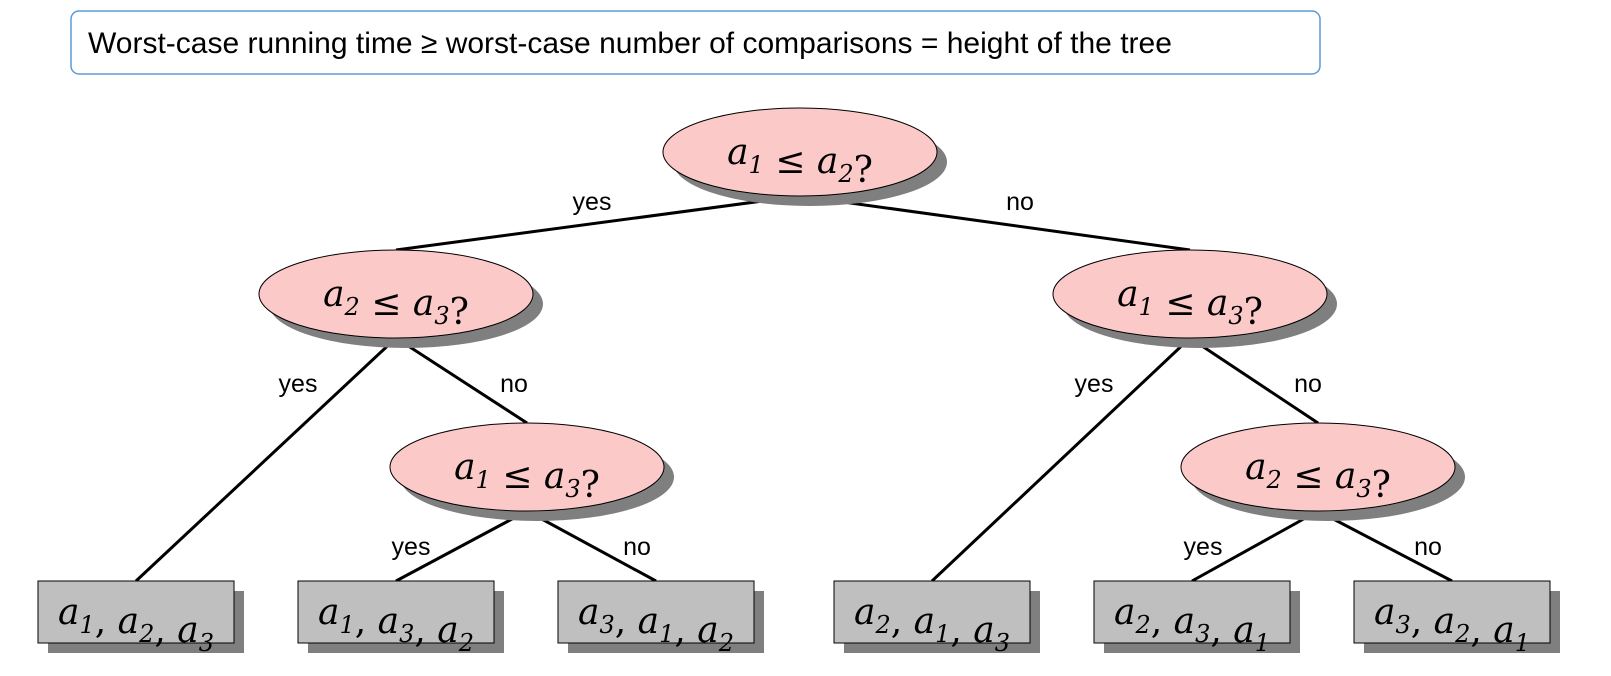  Describe the element at coordinates (1452, 624) in the screenshot. I see `leaf-label: a3, a2, a1` at that location.